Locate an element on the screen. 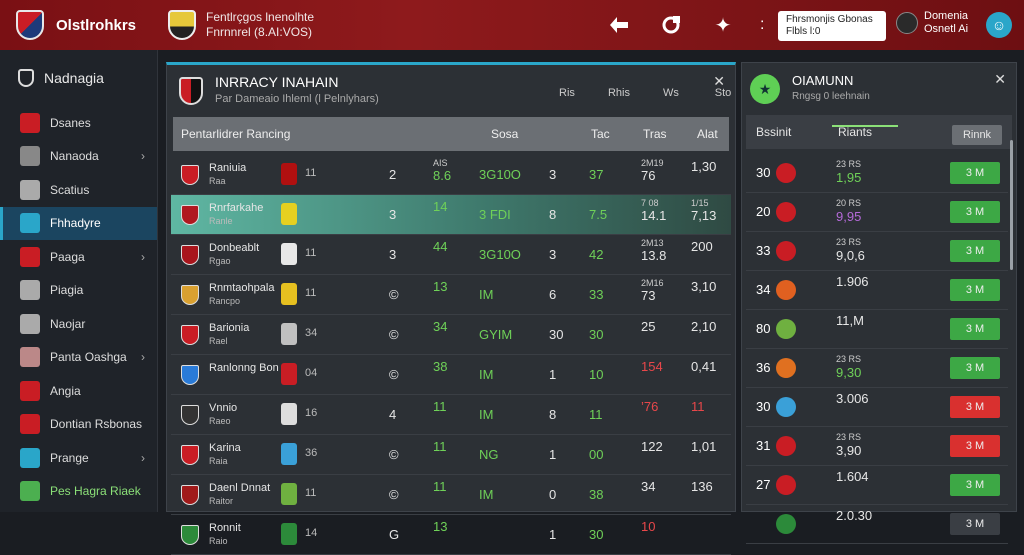  col-ris: Ris is located at coordinates (567, 93).